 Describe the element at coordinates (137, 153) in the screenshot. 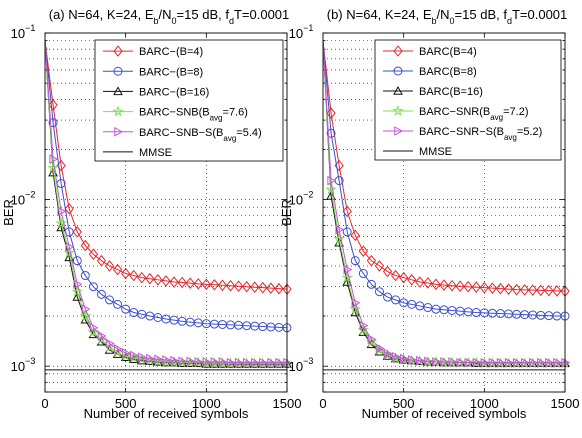

I see `legend-entry: MMSE` at that location.